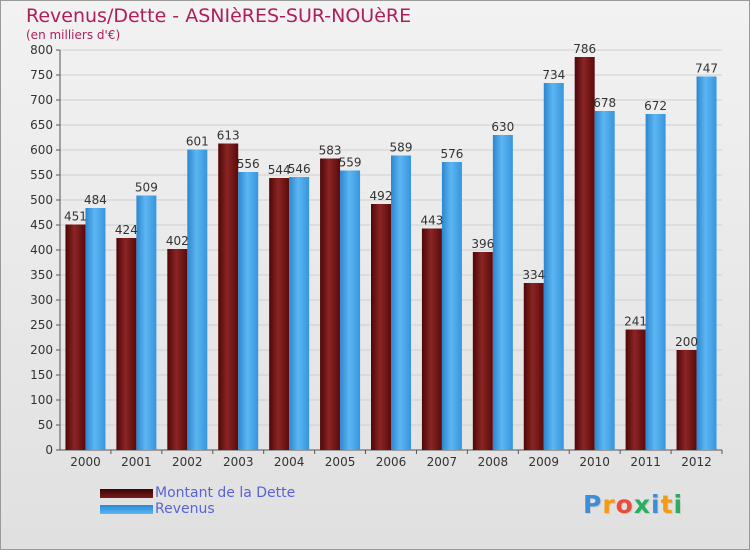 This screenshot has width=750, height=550. I want to click on data-label-revenus: 672, so click(655, 106).